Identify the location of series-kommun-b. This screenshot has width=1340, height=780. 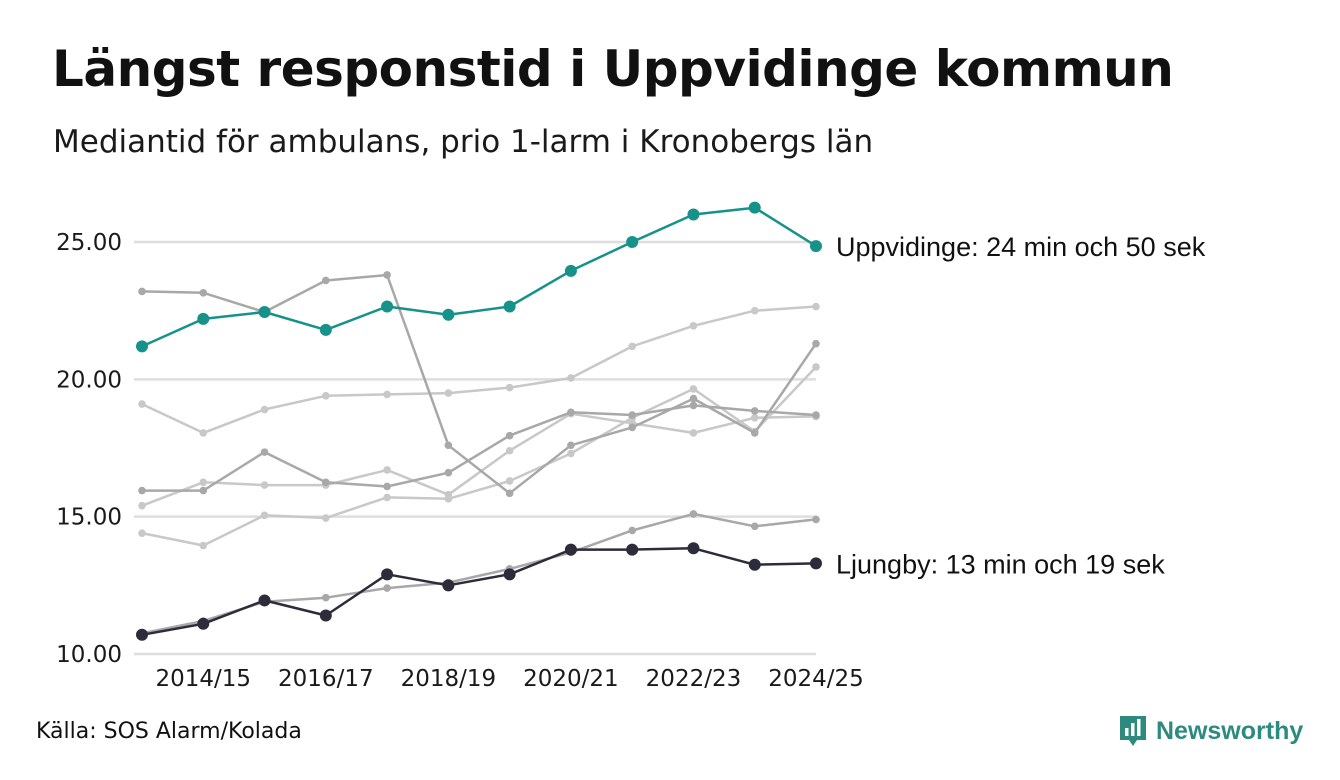
(479, 369).